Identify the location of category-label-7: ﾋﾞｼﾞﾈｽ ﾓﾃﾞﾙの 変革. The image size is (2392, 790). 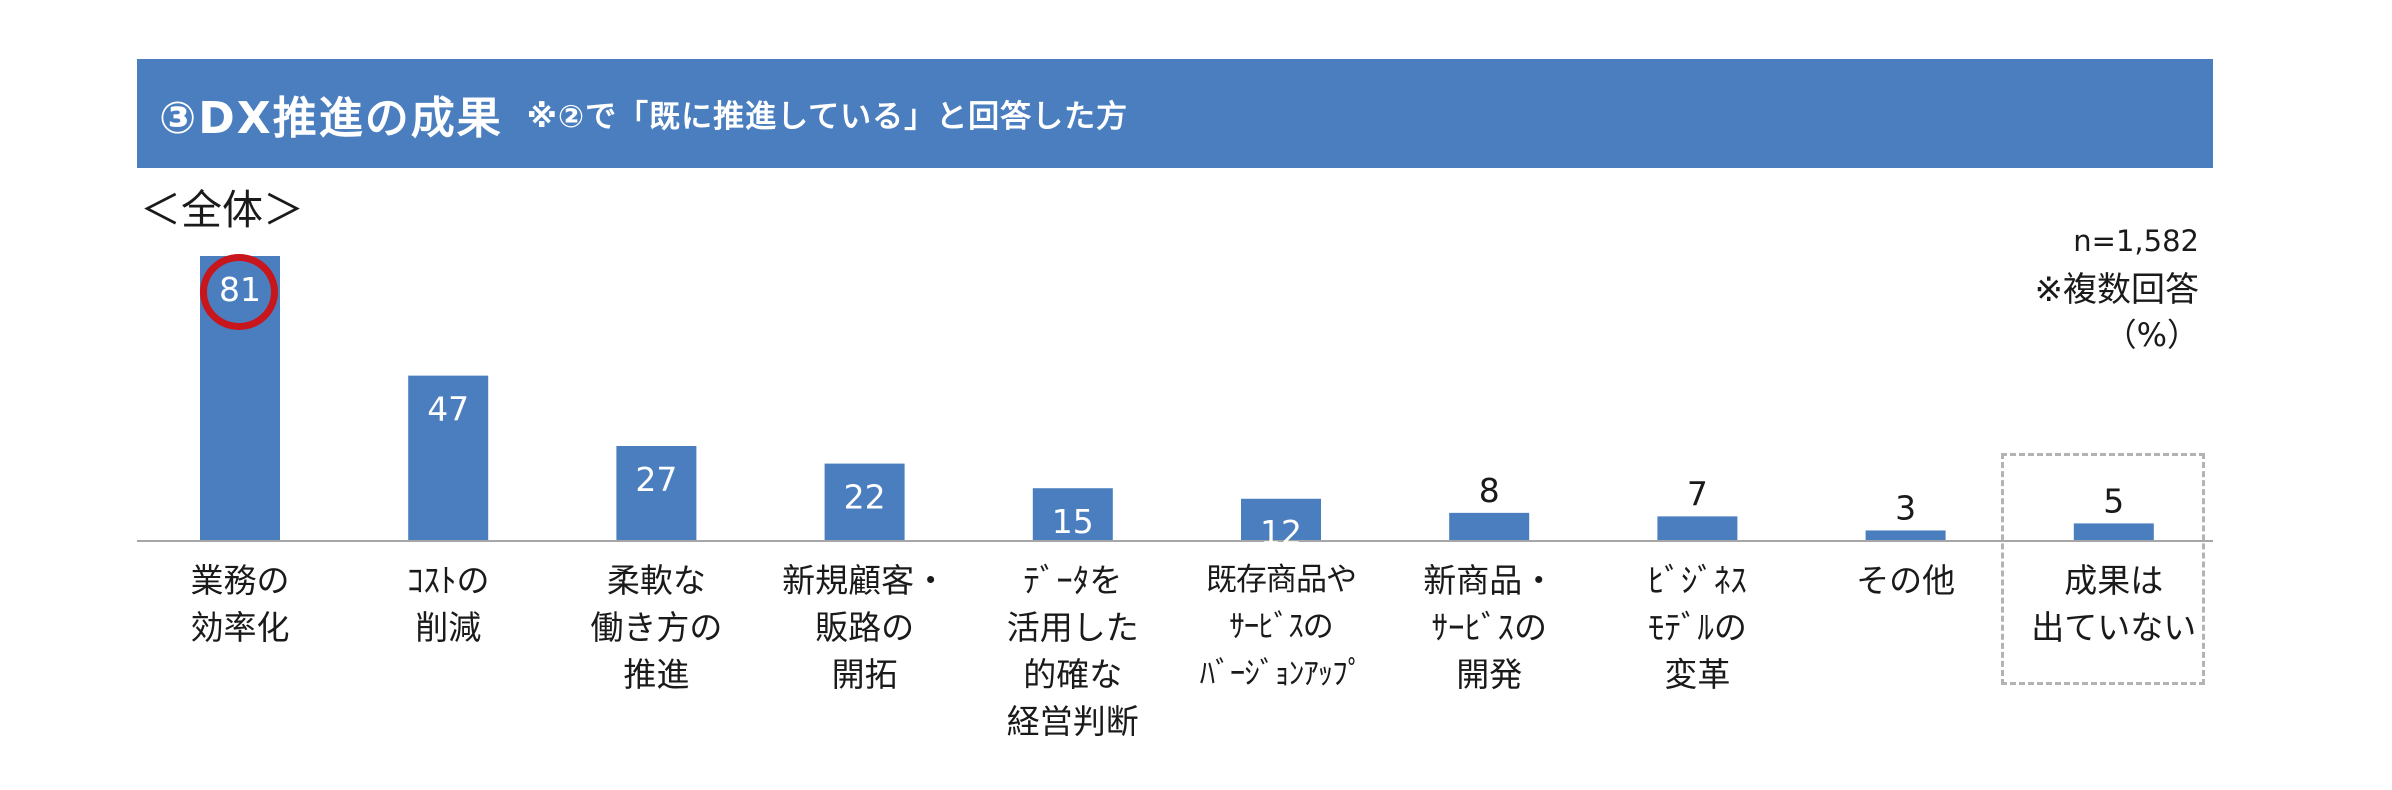
(1697, 627).